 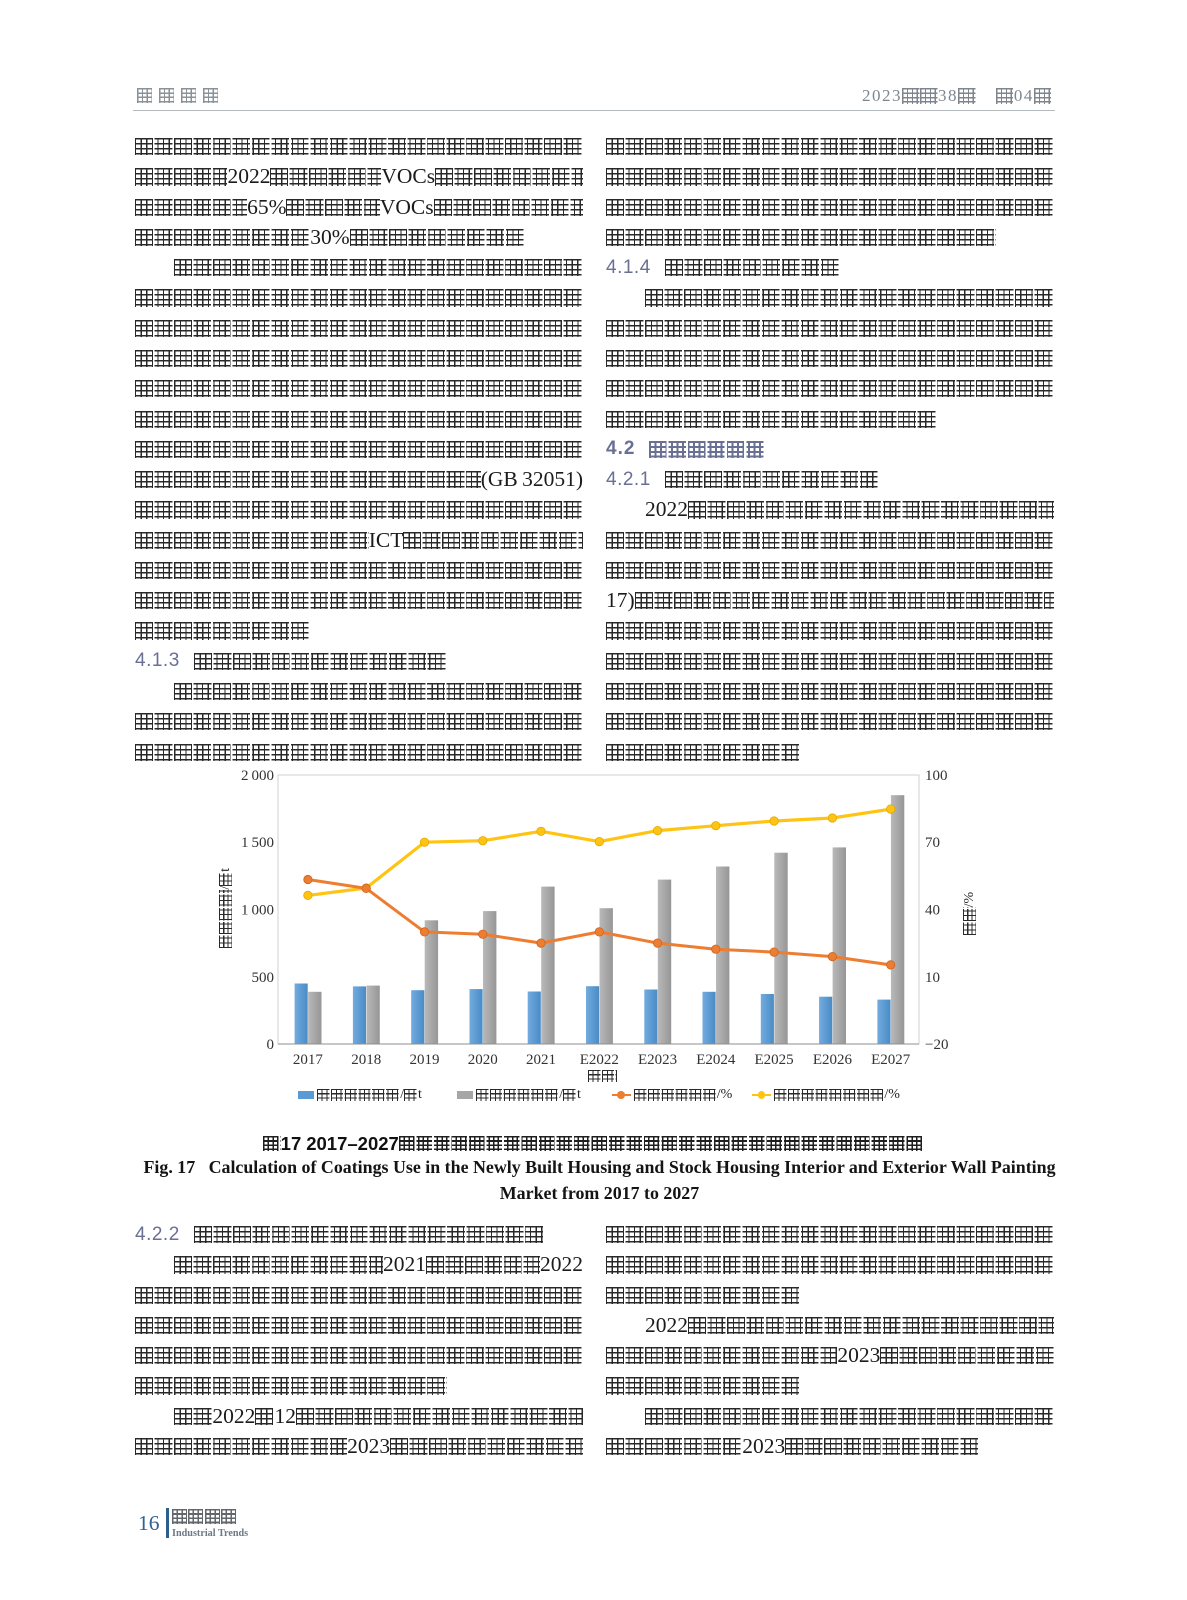 What do you see at coordinates (308, 1060) in the screenshot?
I see `svg-text: 2017` at bounding box center [308, 1060].